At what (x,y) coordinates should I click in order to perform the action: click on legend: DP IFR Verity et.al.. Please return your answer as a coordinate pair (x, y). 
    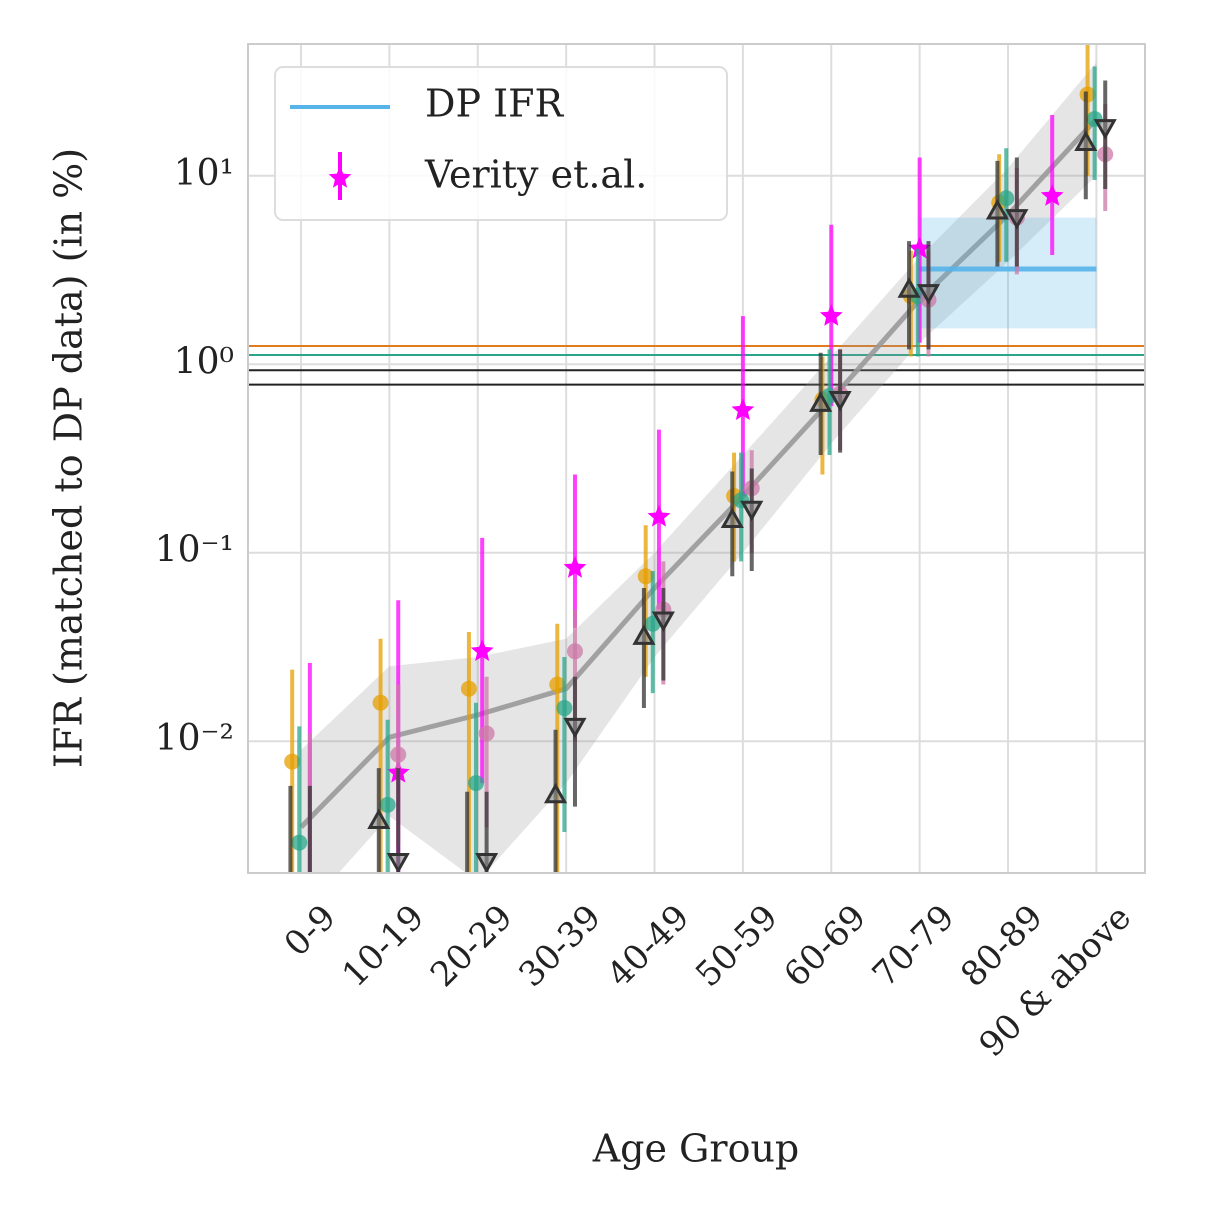
    Looking at the image, I should click on (501, 143).